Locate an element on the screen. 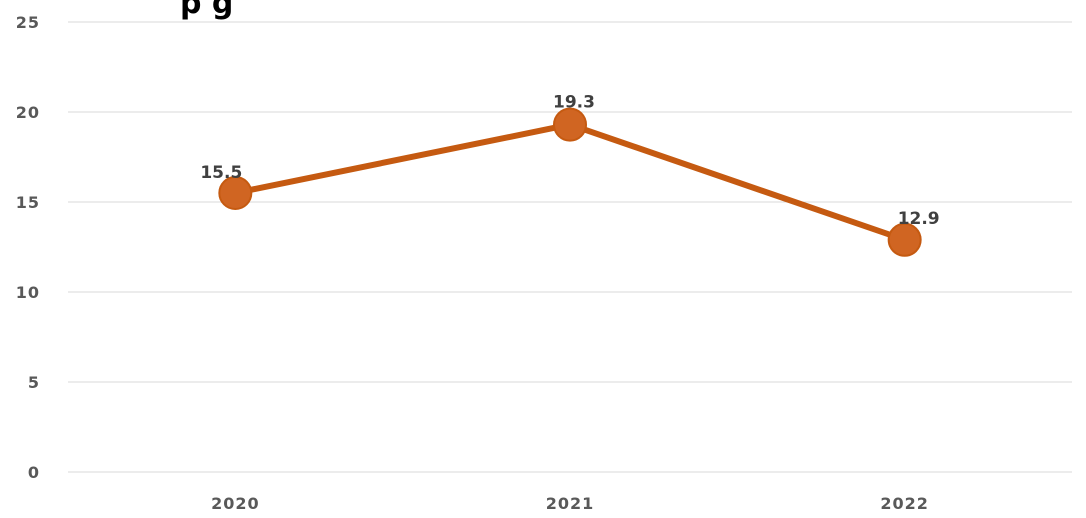 This screenshot has width=1086, height=518. data-point-2022 is located at coordinates (904, 239).